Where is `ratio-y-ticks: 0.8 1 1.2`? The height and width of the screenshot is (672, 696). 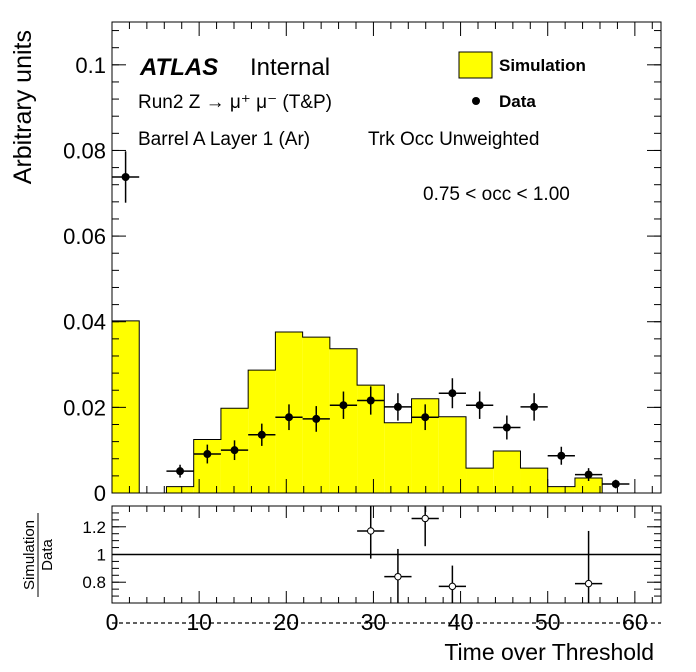
ratio-y-ticks: 0.8 1 1.2 is located at coordinates (371, 554).